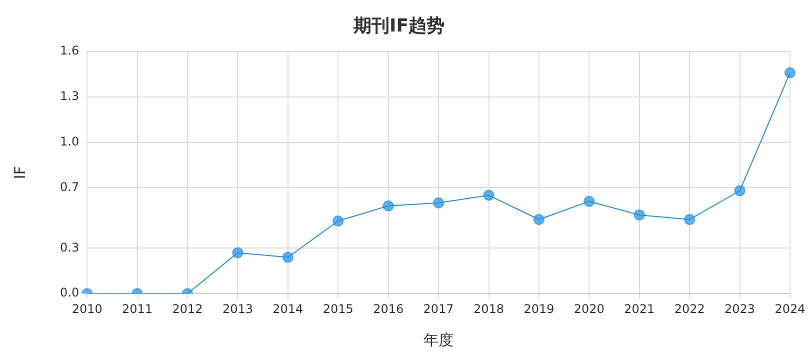 The width and height of the screenshot is (810, 360). What do you see at coordinates (388, 309) in the screenshot?
I see `x-tick-label: 2016` at bounding box center [388, 309].